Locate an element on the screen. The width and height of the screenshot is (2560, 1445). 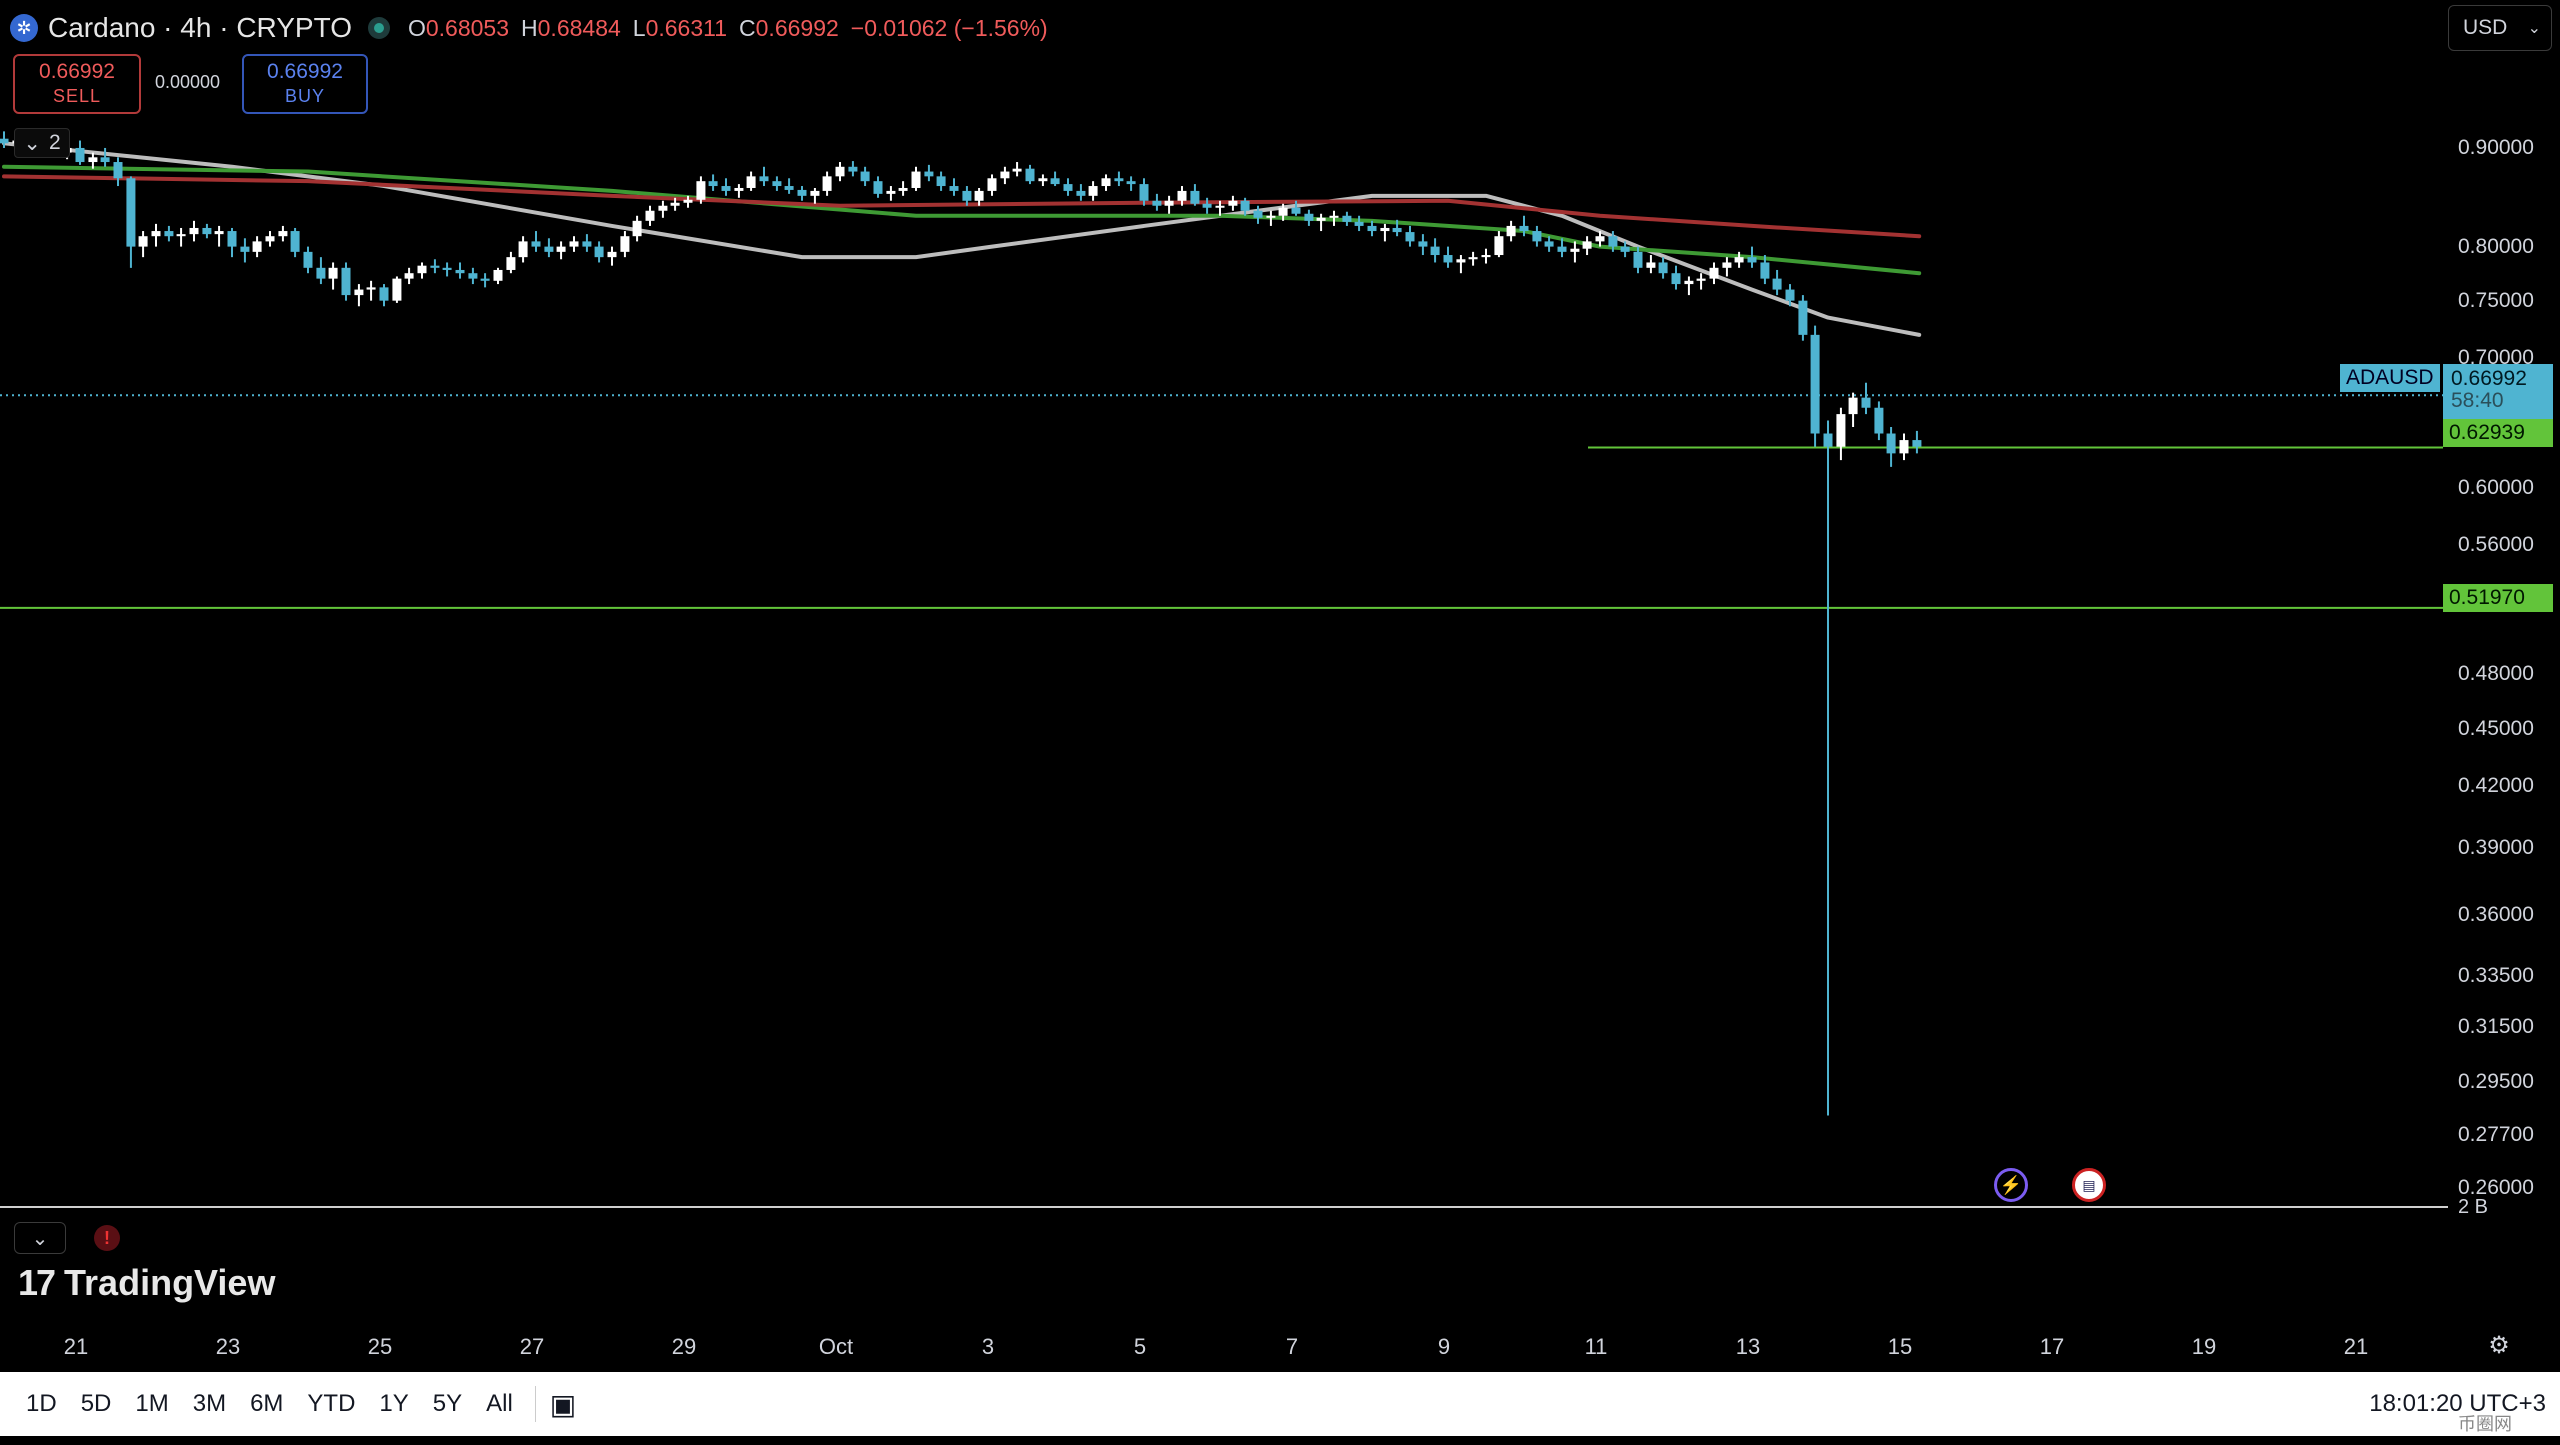
horizontal-level-tag-2: 0.51970 is located at coordinates (2498, 598).